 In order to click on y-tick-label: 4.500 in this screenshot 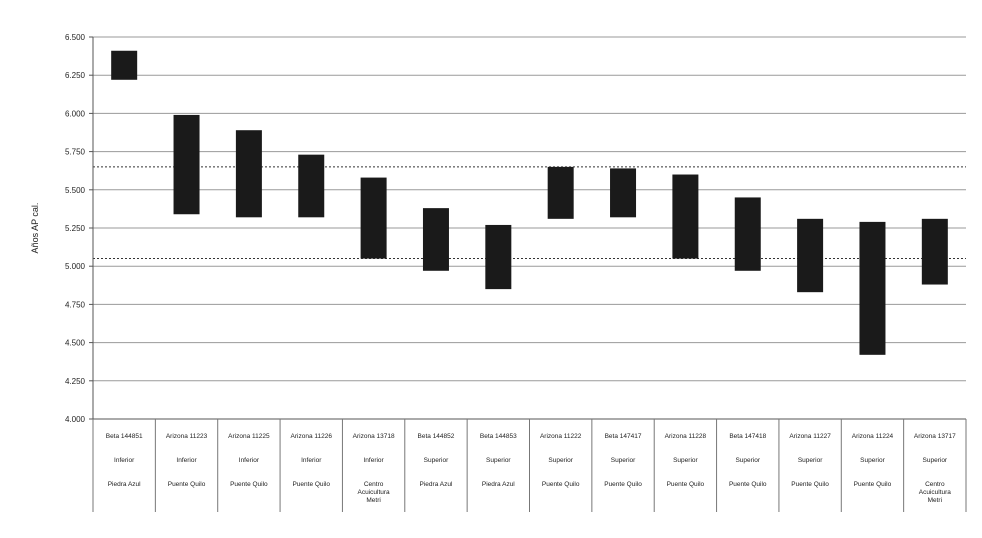, I will do `click(75, 343)`.